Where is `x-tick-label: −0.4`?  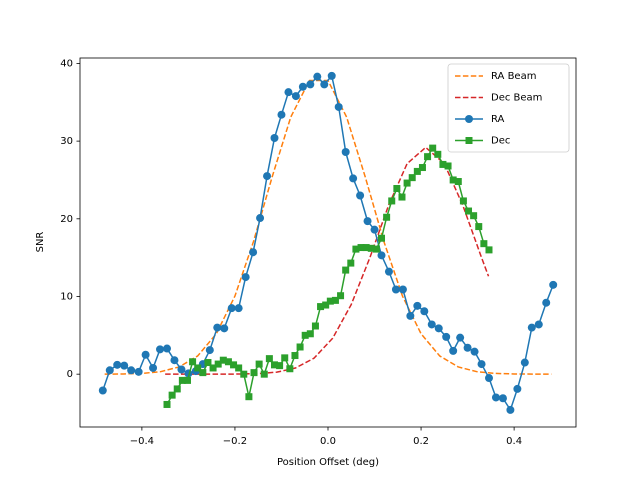 x-tick-label: −0.4 is located at coordinates (142, 441).